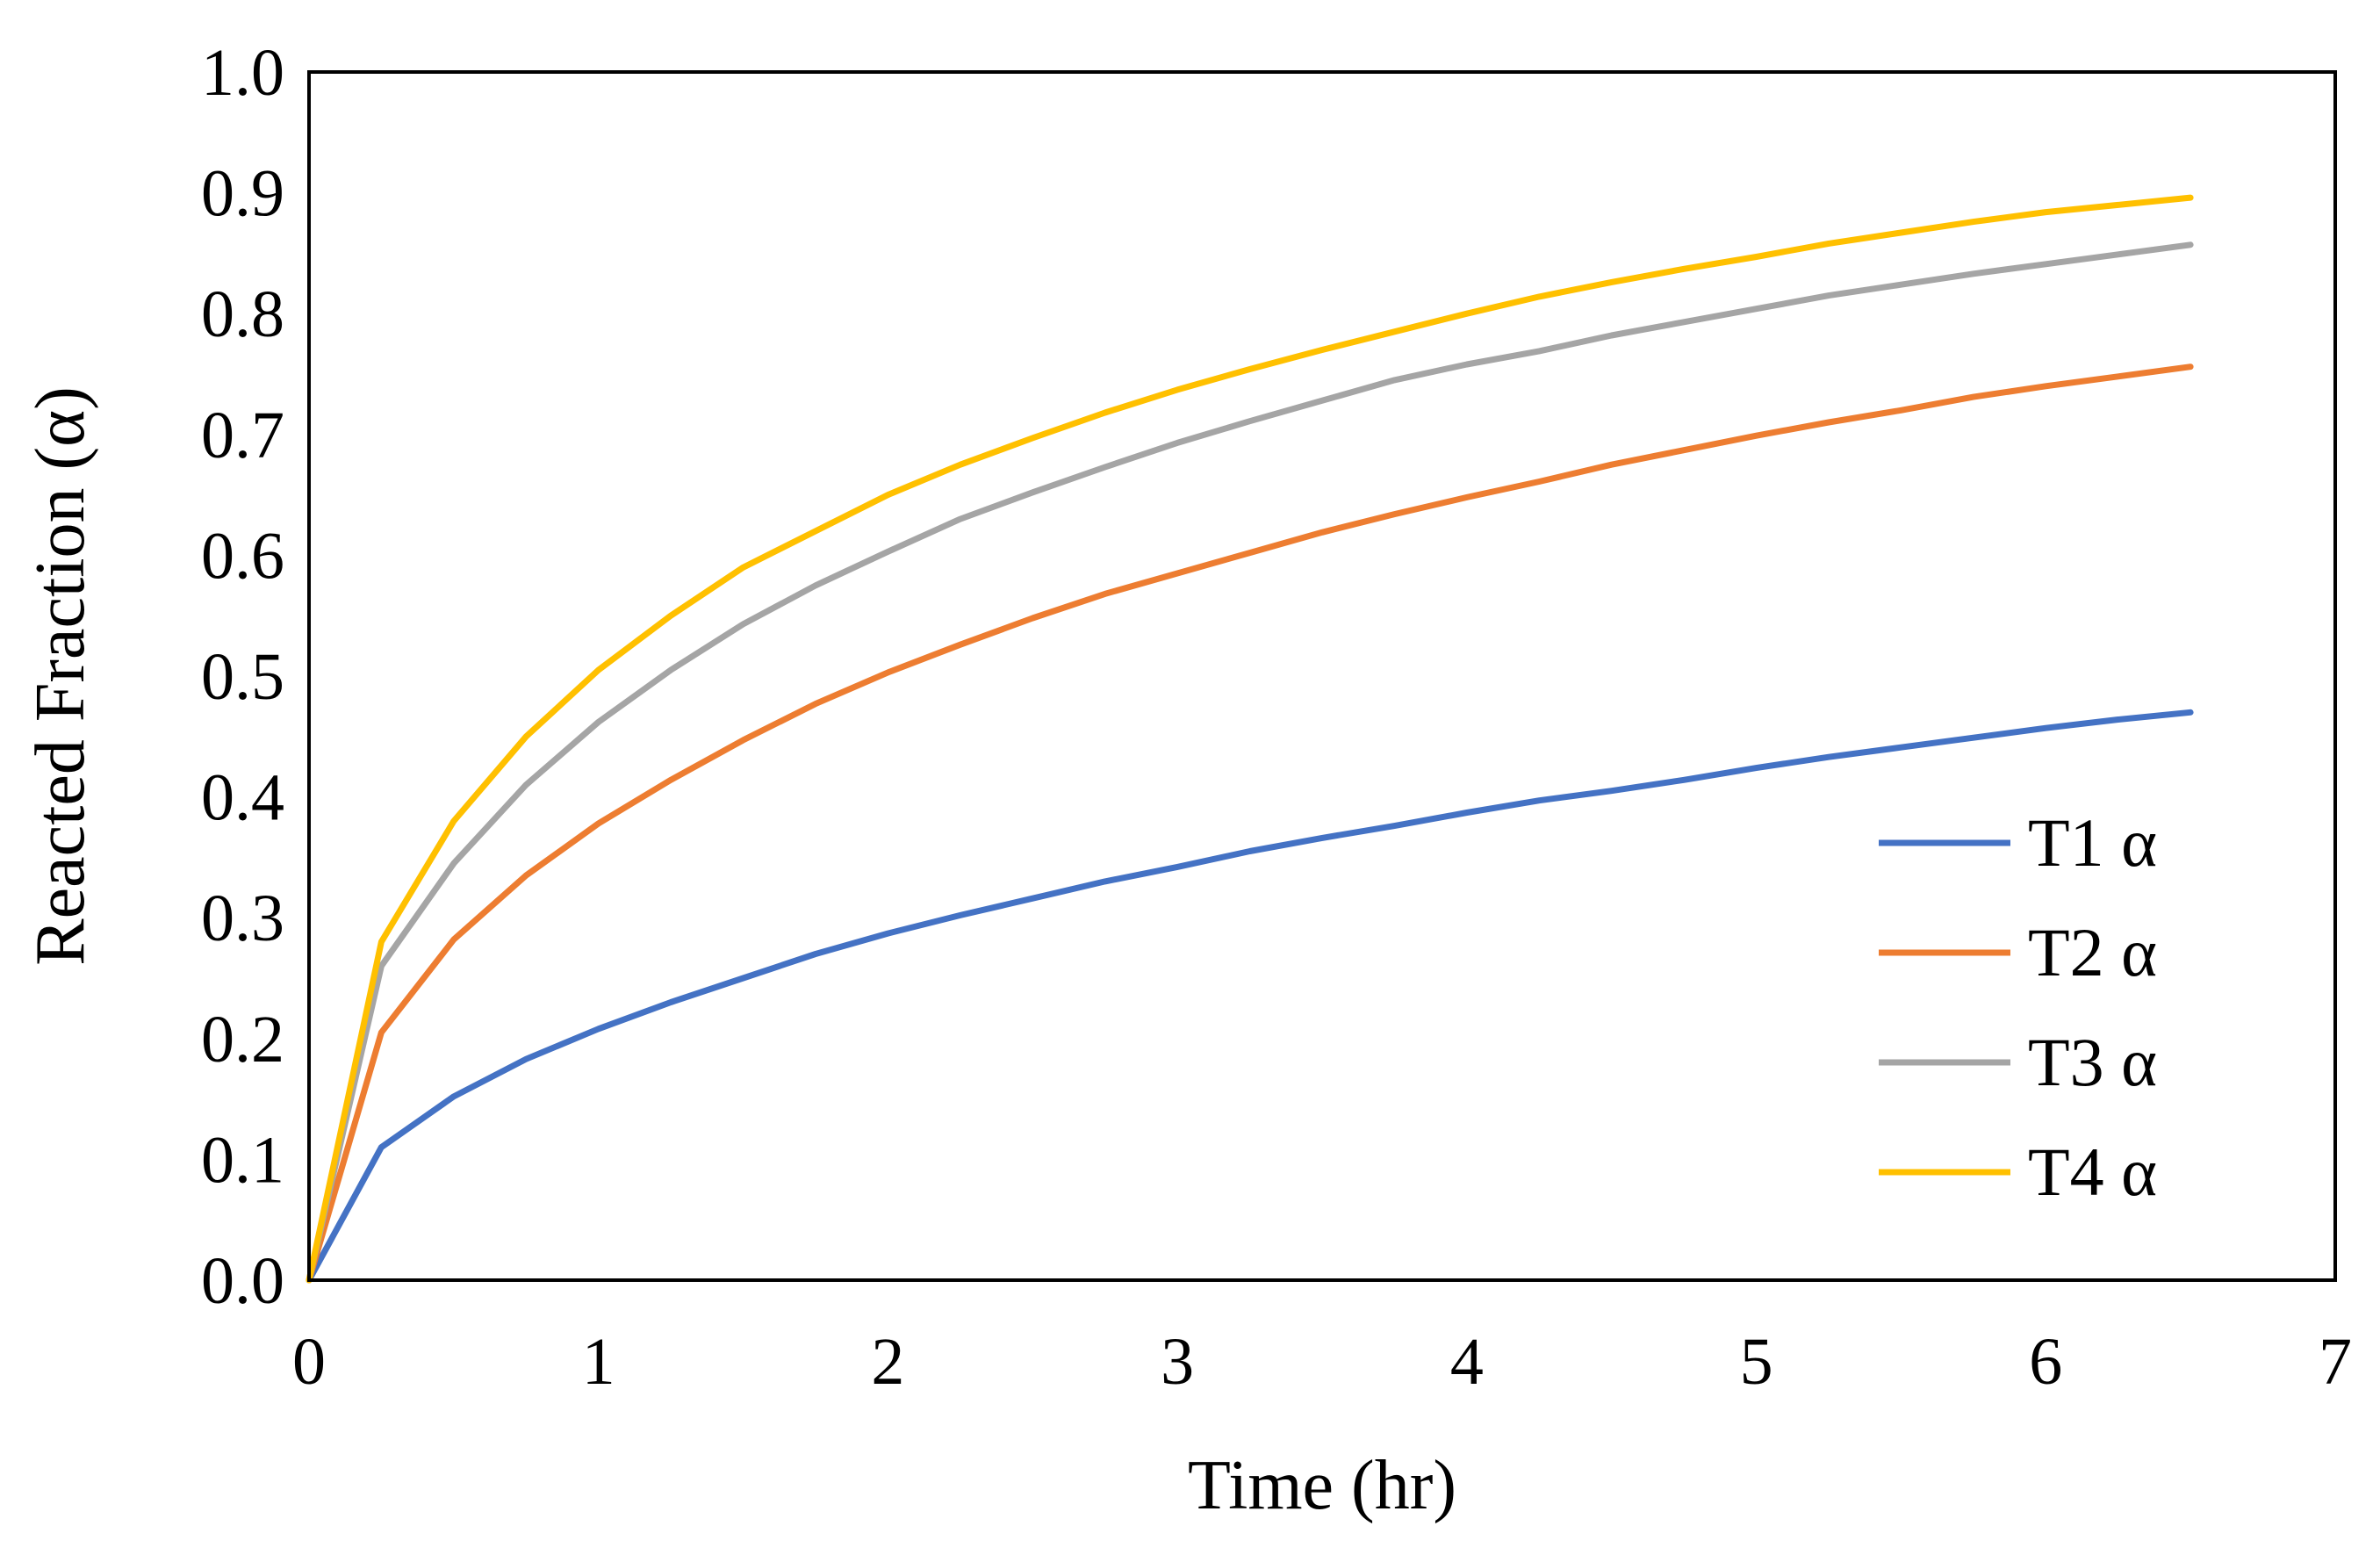 The image size is (2380, 1562). Describe the element at coordinates (243, 73) in the screenshot. I see `y-tick-label: 1.0` at that location.